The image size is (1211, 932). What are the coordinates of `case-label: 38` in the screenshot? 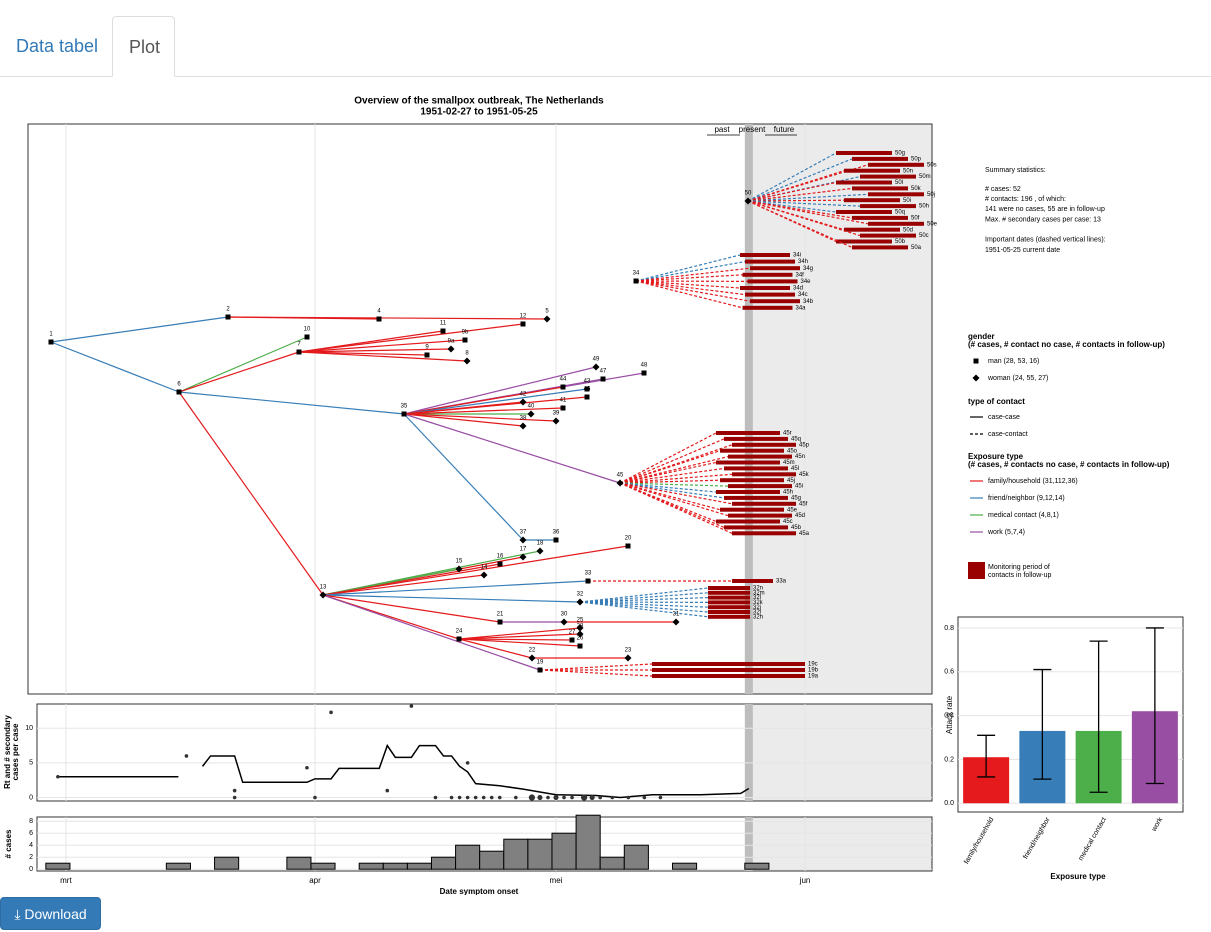 It's located at (523, 419).